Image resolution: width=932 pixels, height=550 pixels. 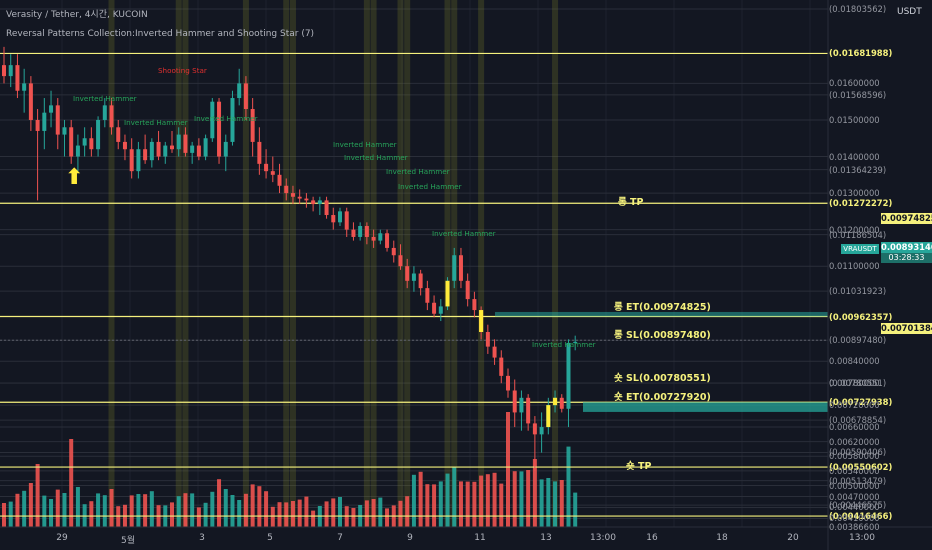 What do you see at coordinates (906, 328) in the screenshot?
I see `short-entry-price-tag: 0.00701384` at bounding box center [906, 328].